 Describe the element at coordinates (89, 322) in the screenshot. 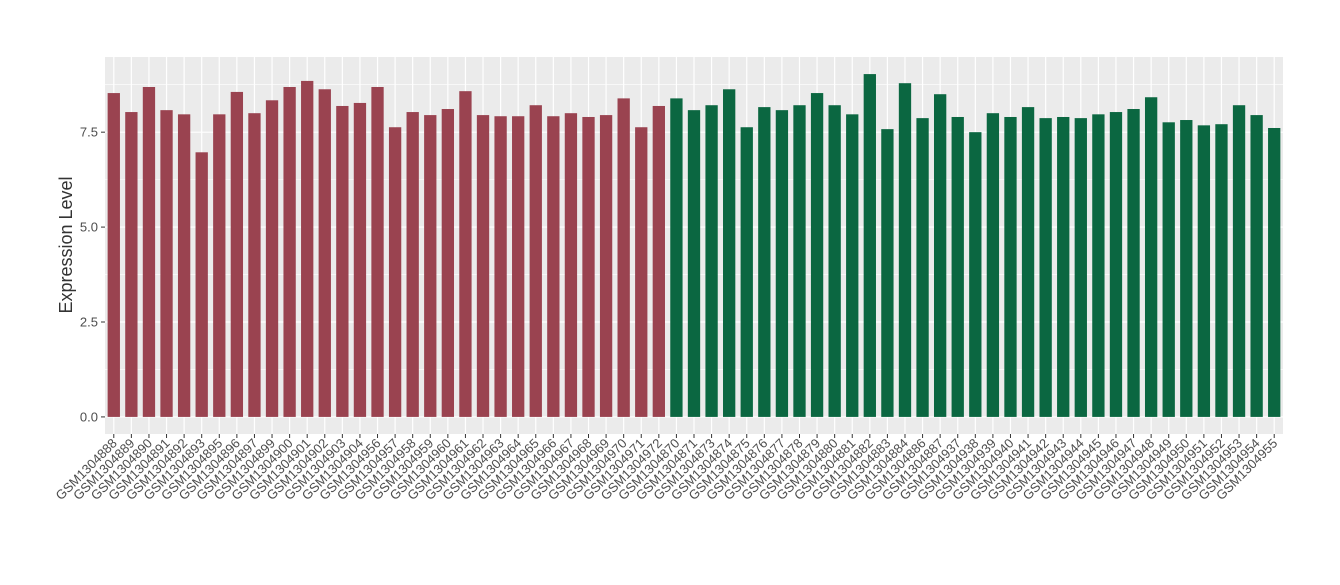

I see `y-tick-label: 2.5` at that location.